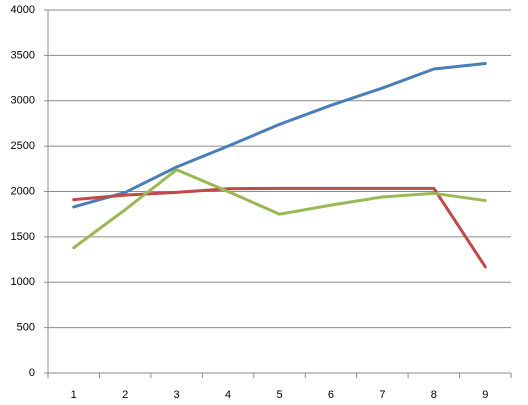 This screenshot has height=405, width=528. I want to click on x-tick-label: 3, so click(177, 395).